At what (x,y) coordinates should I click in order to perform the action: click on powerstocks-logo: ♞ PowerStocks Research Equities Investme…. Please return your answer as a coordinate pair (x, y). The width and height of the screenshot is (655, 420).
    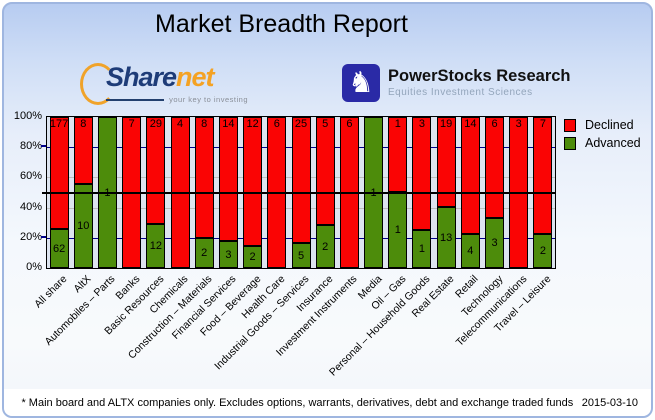
    Looking at the image, I should click on (456, 85).